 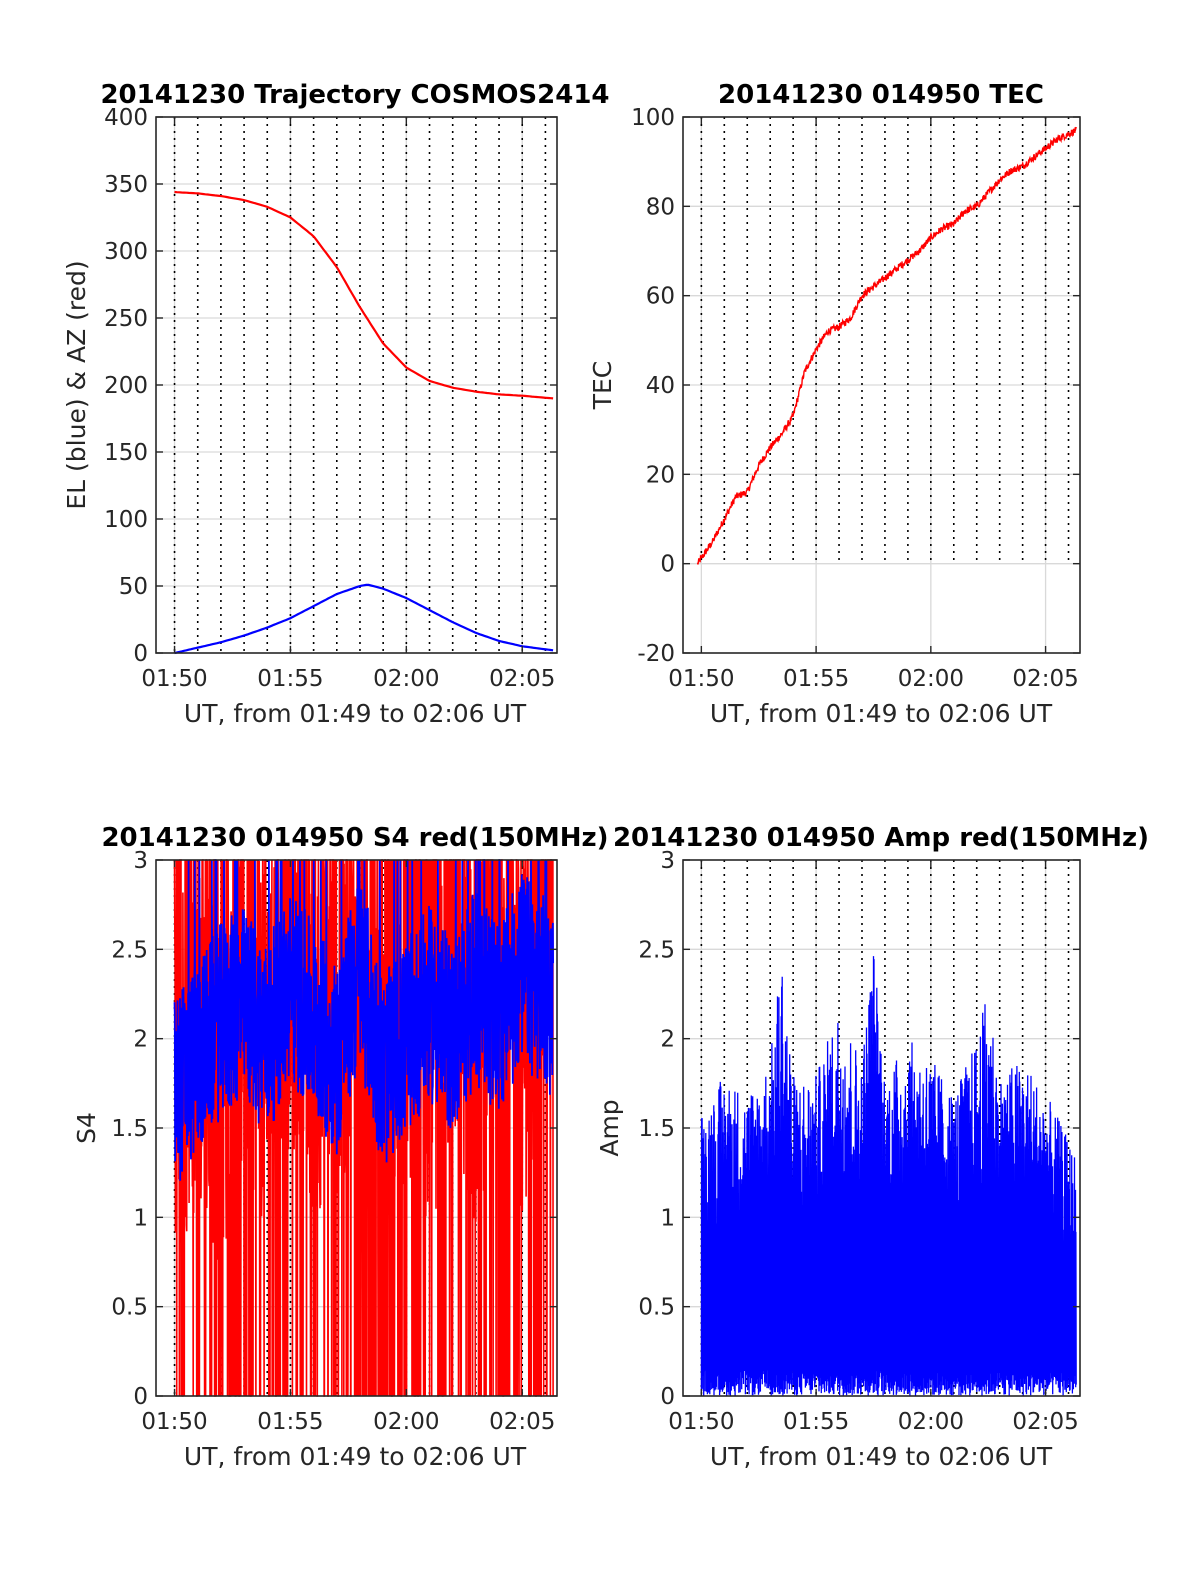 I want to click on y-axis-label: TEC, so click(x=602, y=386).